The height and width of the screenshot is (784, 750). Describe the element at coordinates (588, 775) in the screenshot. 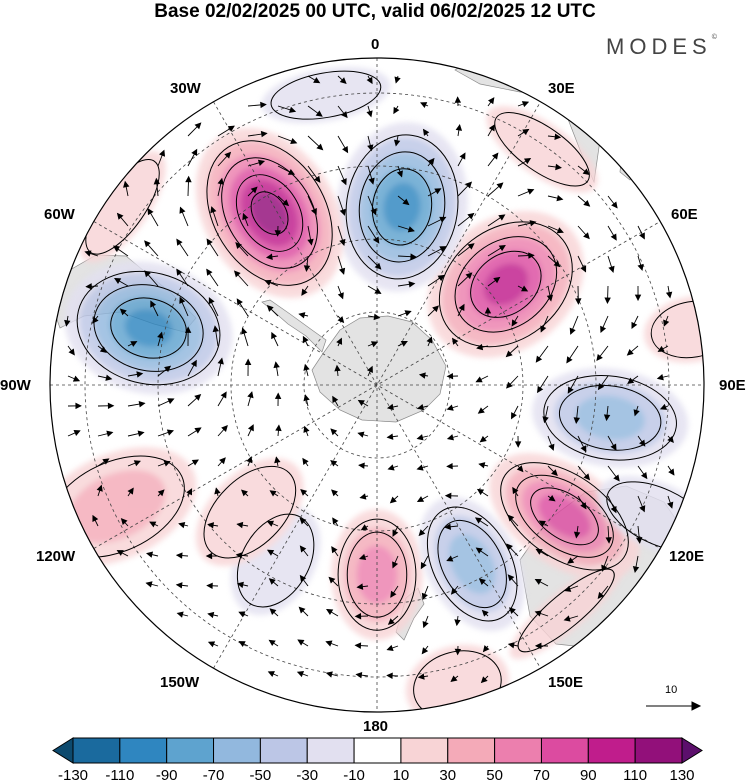

I see `colorbar-tick-label: 90` at that location.